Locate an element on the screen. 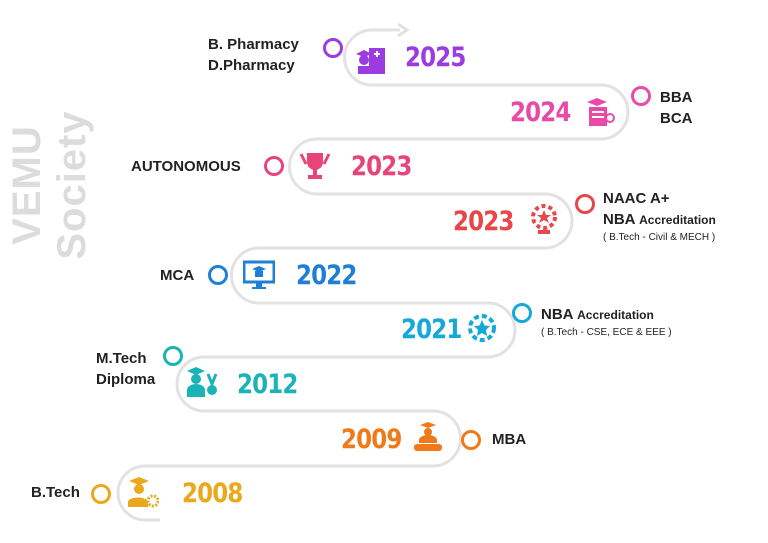 The height and width of the screenshot is (543, 768). milestone-2012-year: 2012 is located at coordinates (267, 384).